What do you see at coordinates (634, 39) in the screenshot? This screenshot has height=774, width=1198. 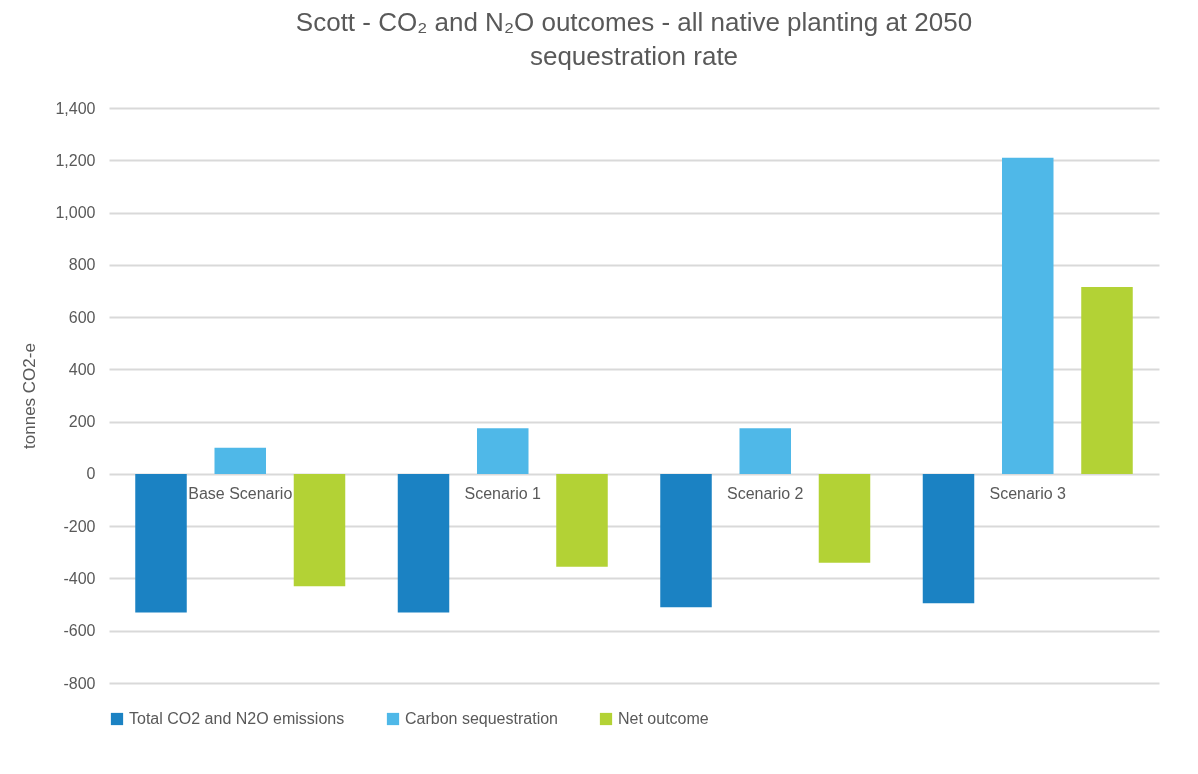 I see `chart-title: Scott - CO₂ and N₂O outcomes - all native planting at 2050 sequestration rate` at bounding box center [634, 39].